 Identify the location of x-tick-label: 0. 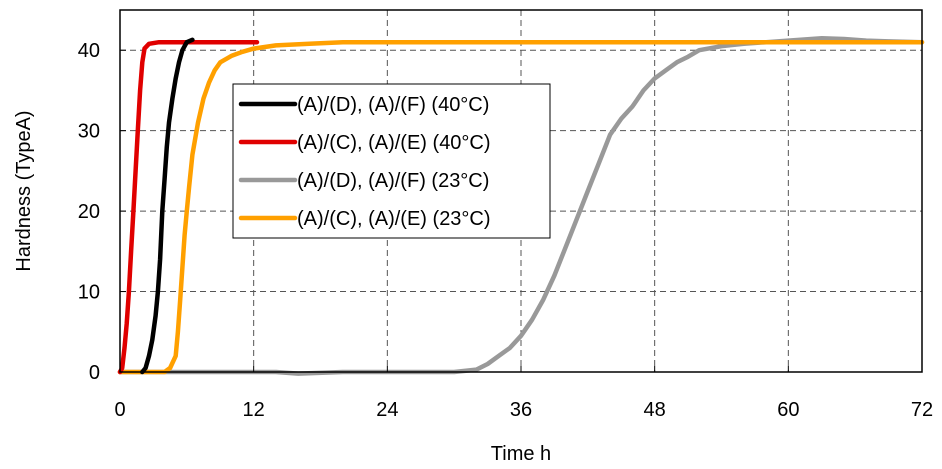
(119, 410).